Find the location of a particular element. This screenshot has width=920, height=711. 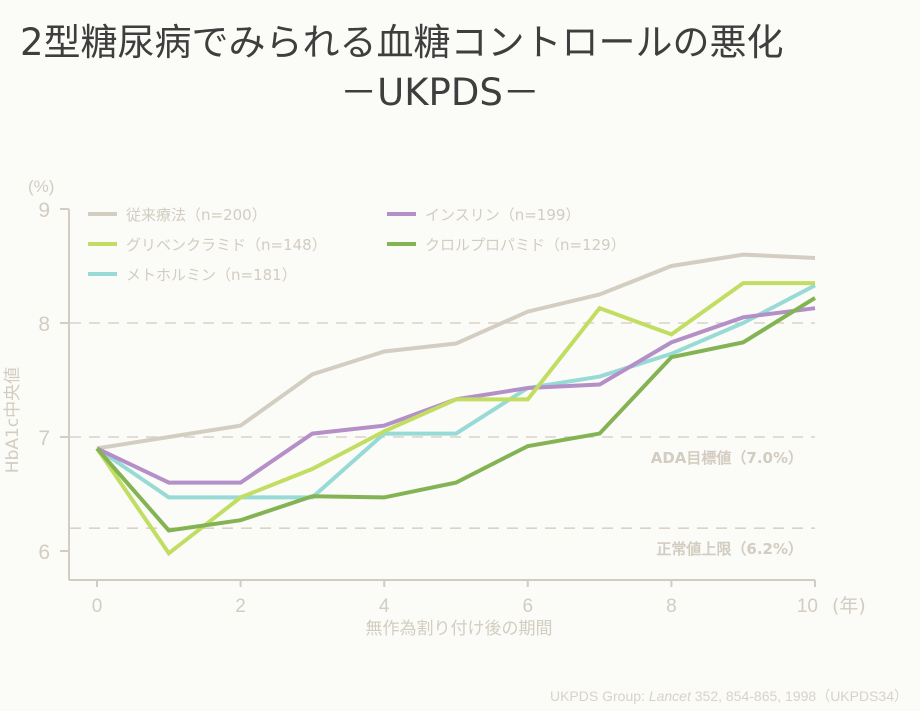

citation-authors: UKPDS Group: is located at coordinates (599, 696).